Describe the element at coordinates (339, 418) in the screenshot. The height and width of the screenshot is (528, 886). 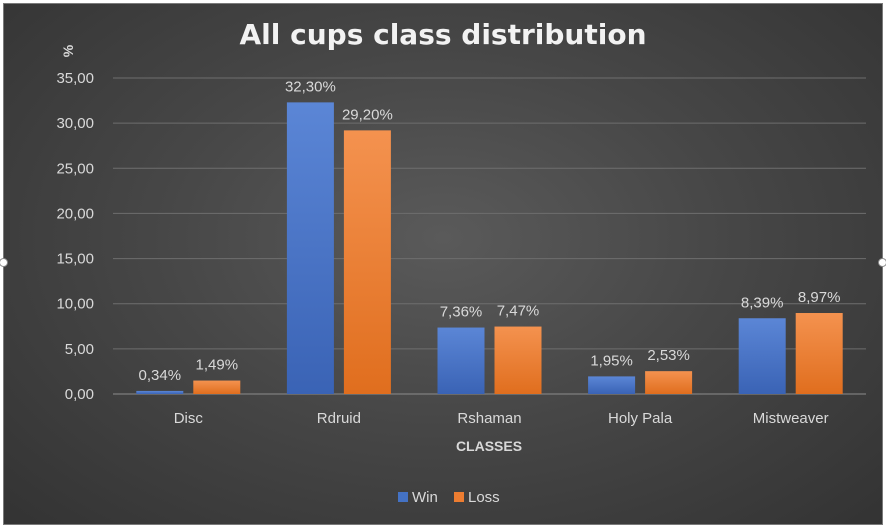
I see `x-tick-label: Rdruid` at that location.